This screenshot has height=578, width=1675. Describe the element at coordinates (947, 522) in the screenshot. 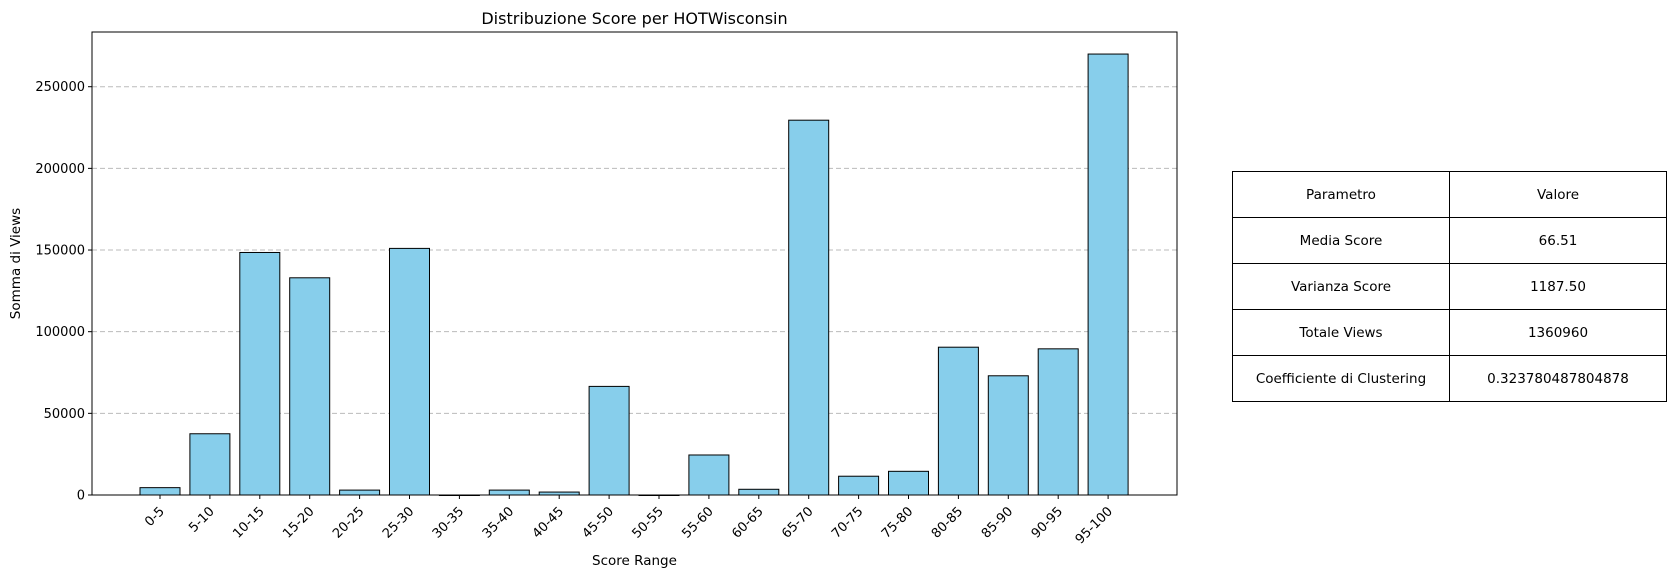

I see `x-tick-label: 80-85` at that location.